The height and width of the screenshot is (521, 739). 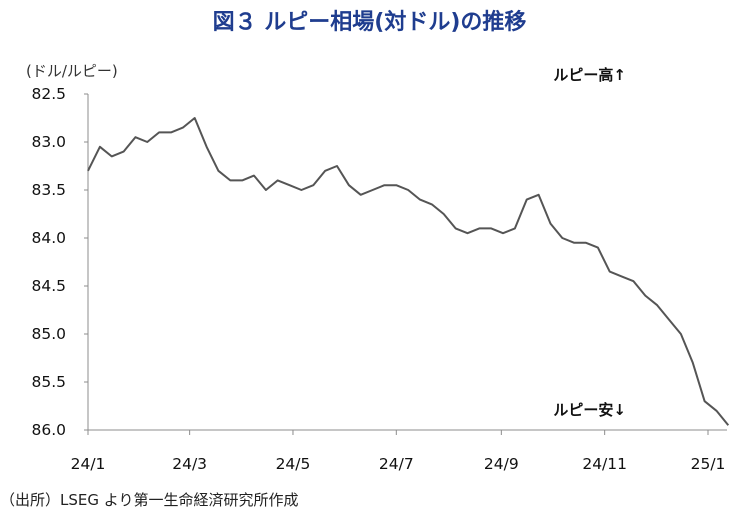 What do you see at coordinates (48, 334) in the screenshot?
I see `y-tick-label: 85.0` at bounding box center [48, 334].